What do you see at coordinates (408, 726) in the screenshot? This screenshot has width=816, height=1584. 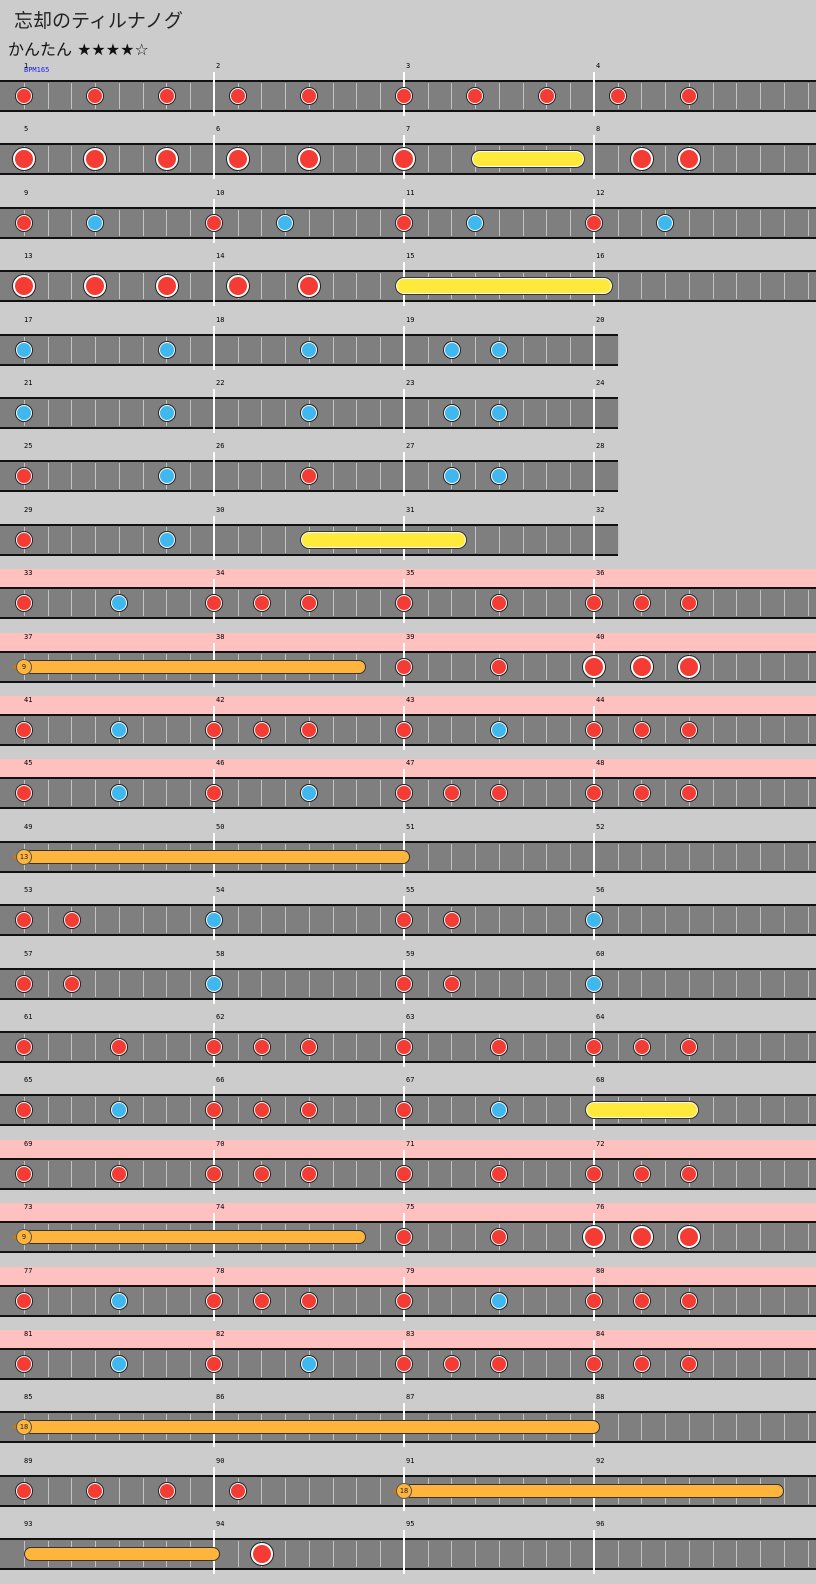 I see `score-row: 41 42 43 44` at bounding box center [408, 726].